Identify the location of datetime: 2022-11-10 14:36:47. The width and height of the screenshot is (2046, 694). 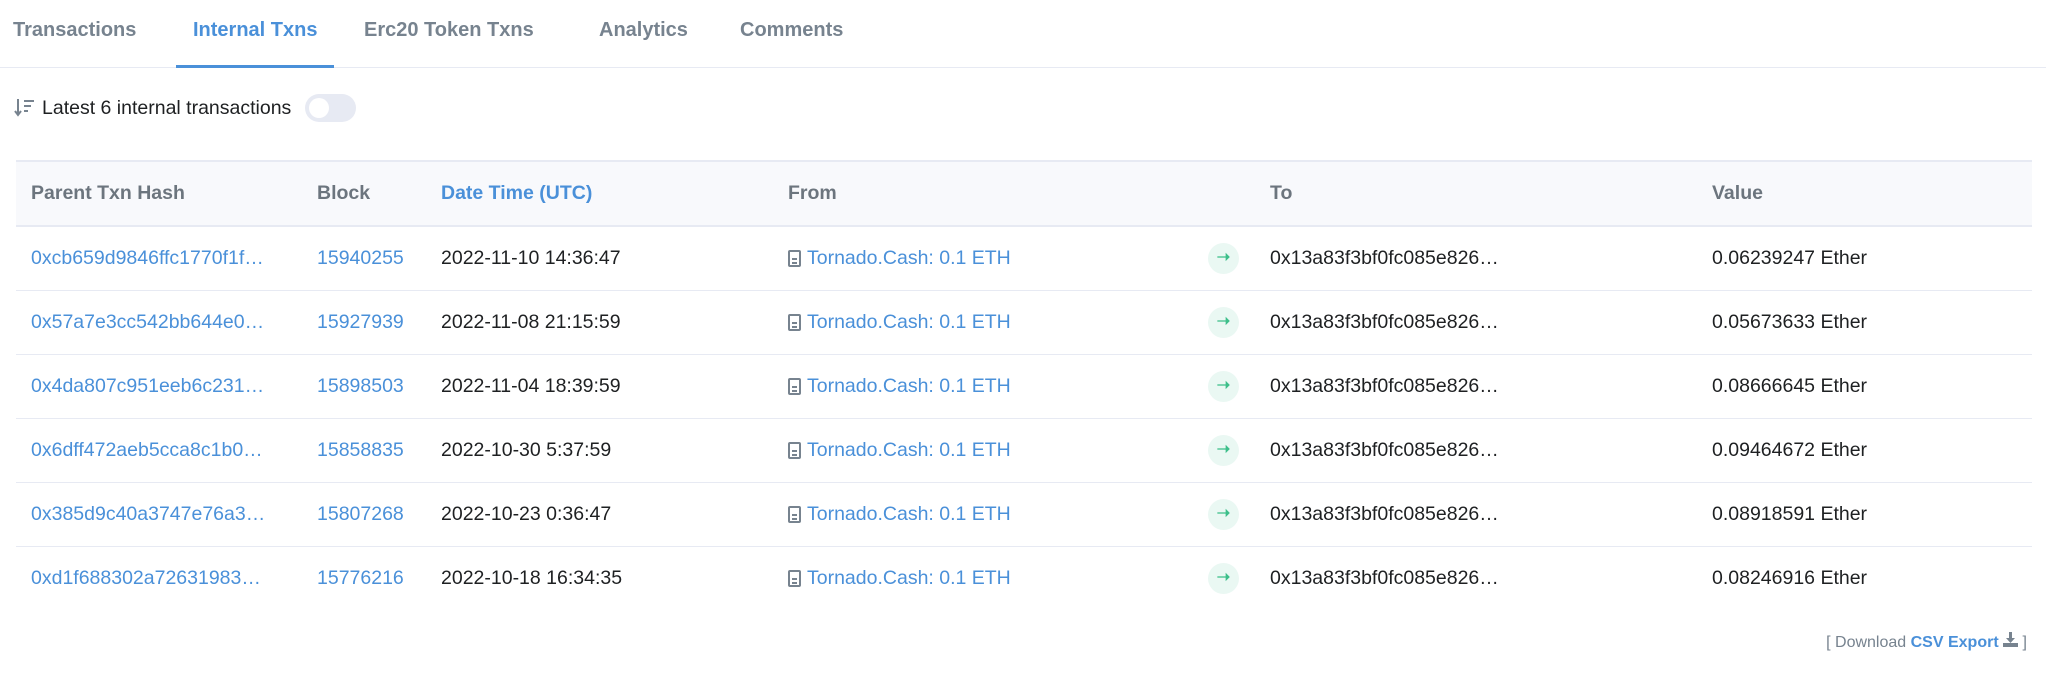
(531, 258).